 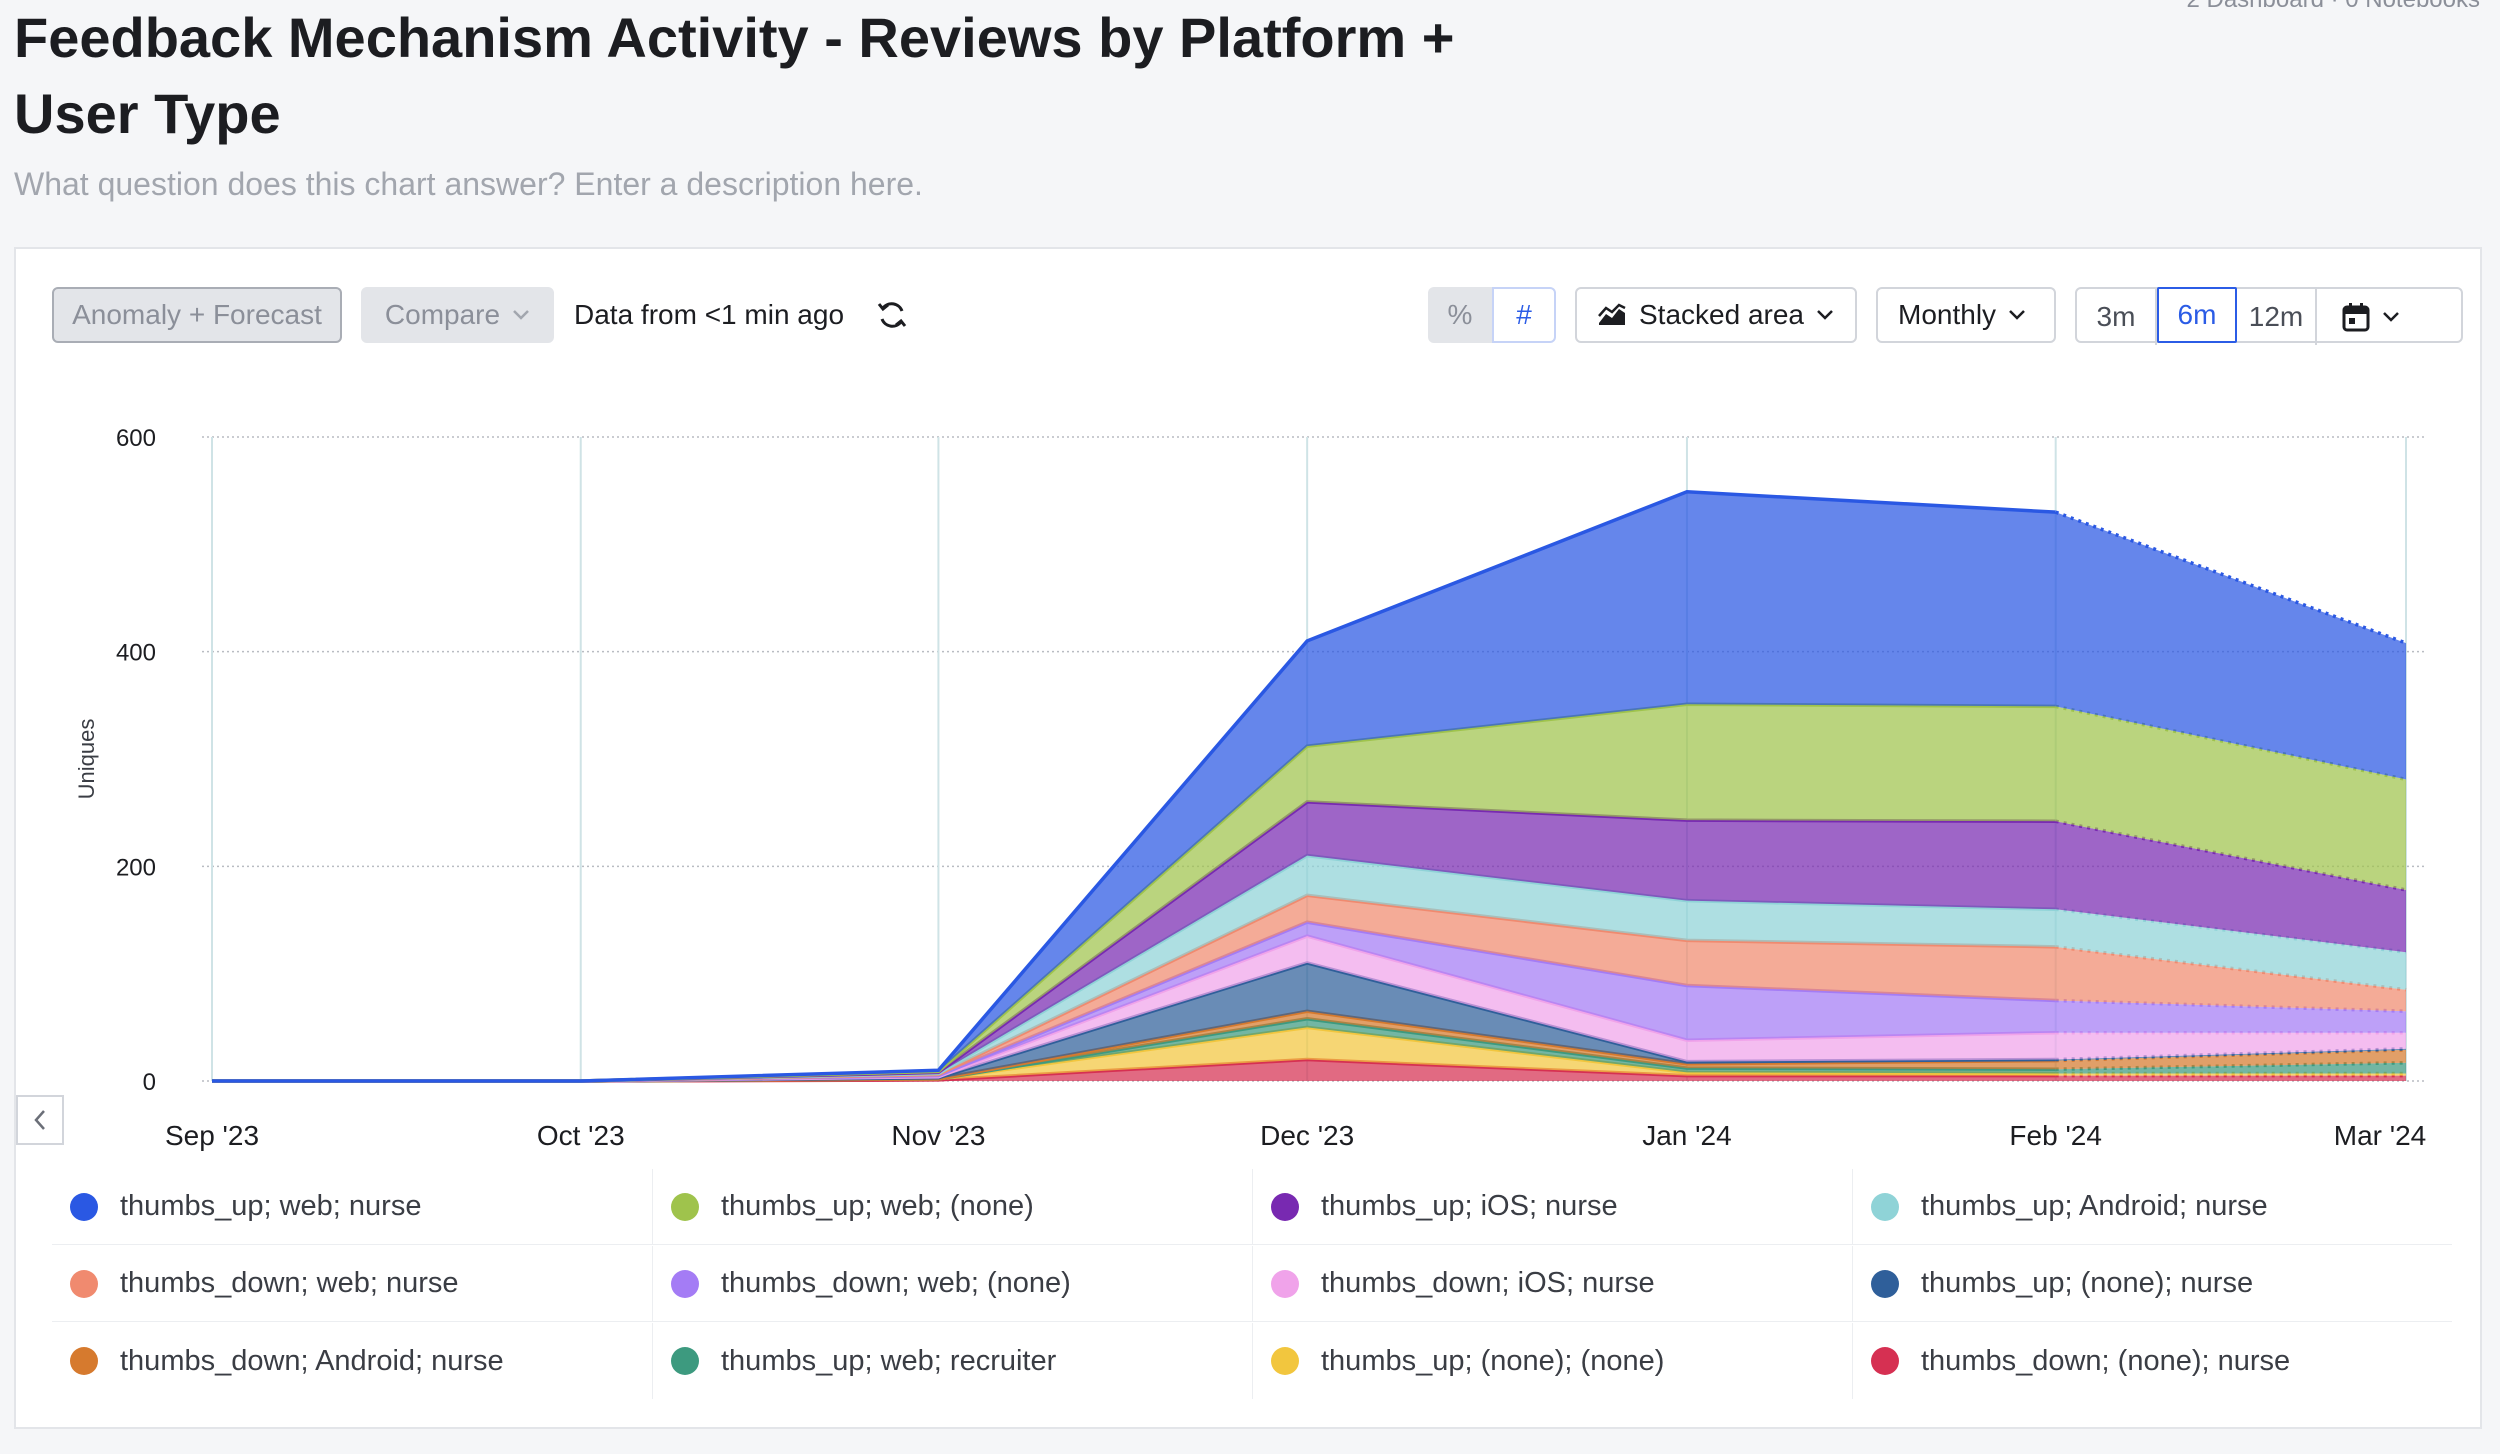 What do you see at coordinates (2094, 1206) in the screenshot?
I see `legend-label: thumbs_up; Android; nurse` at bounding box center [2094, 1206].